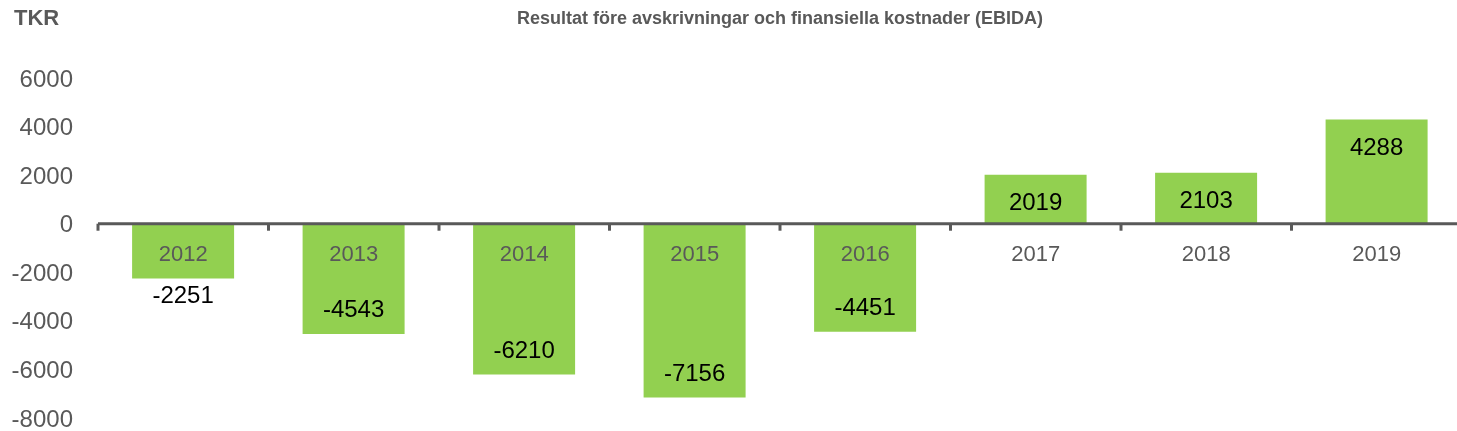  I want to click on data-label: -4451, so click(865, 306).